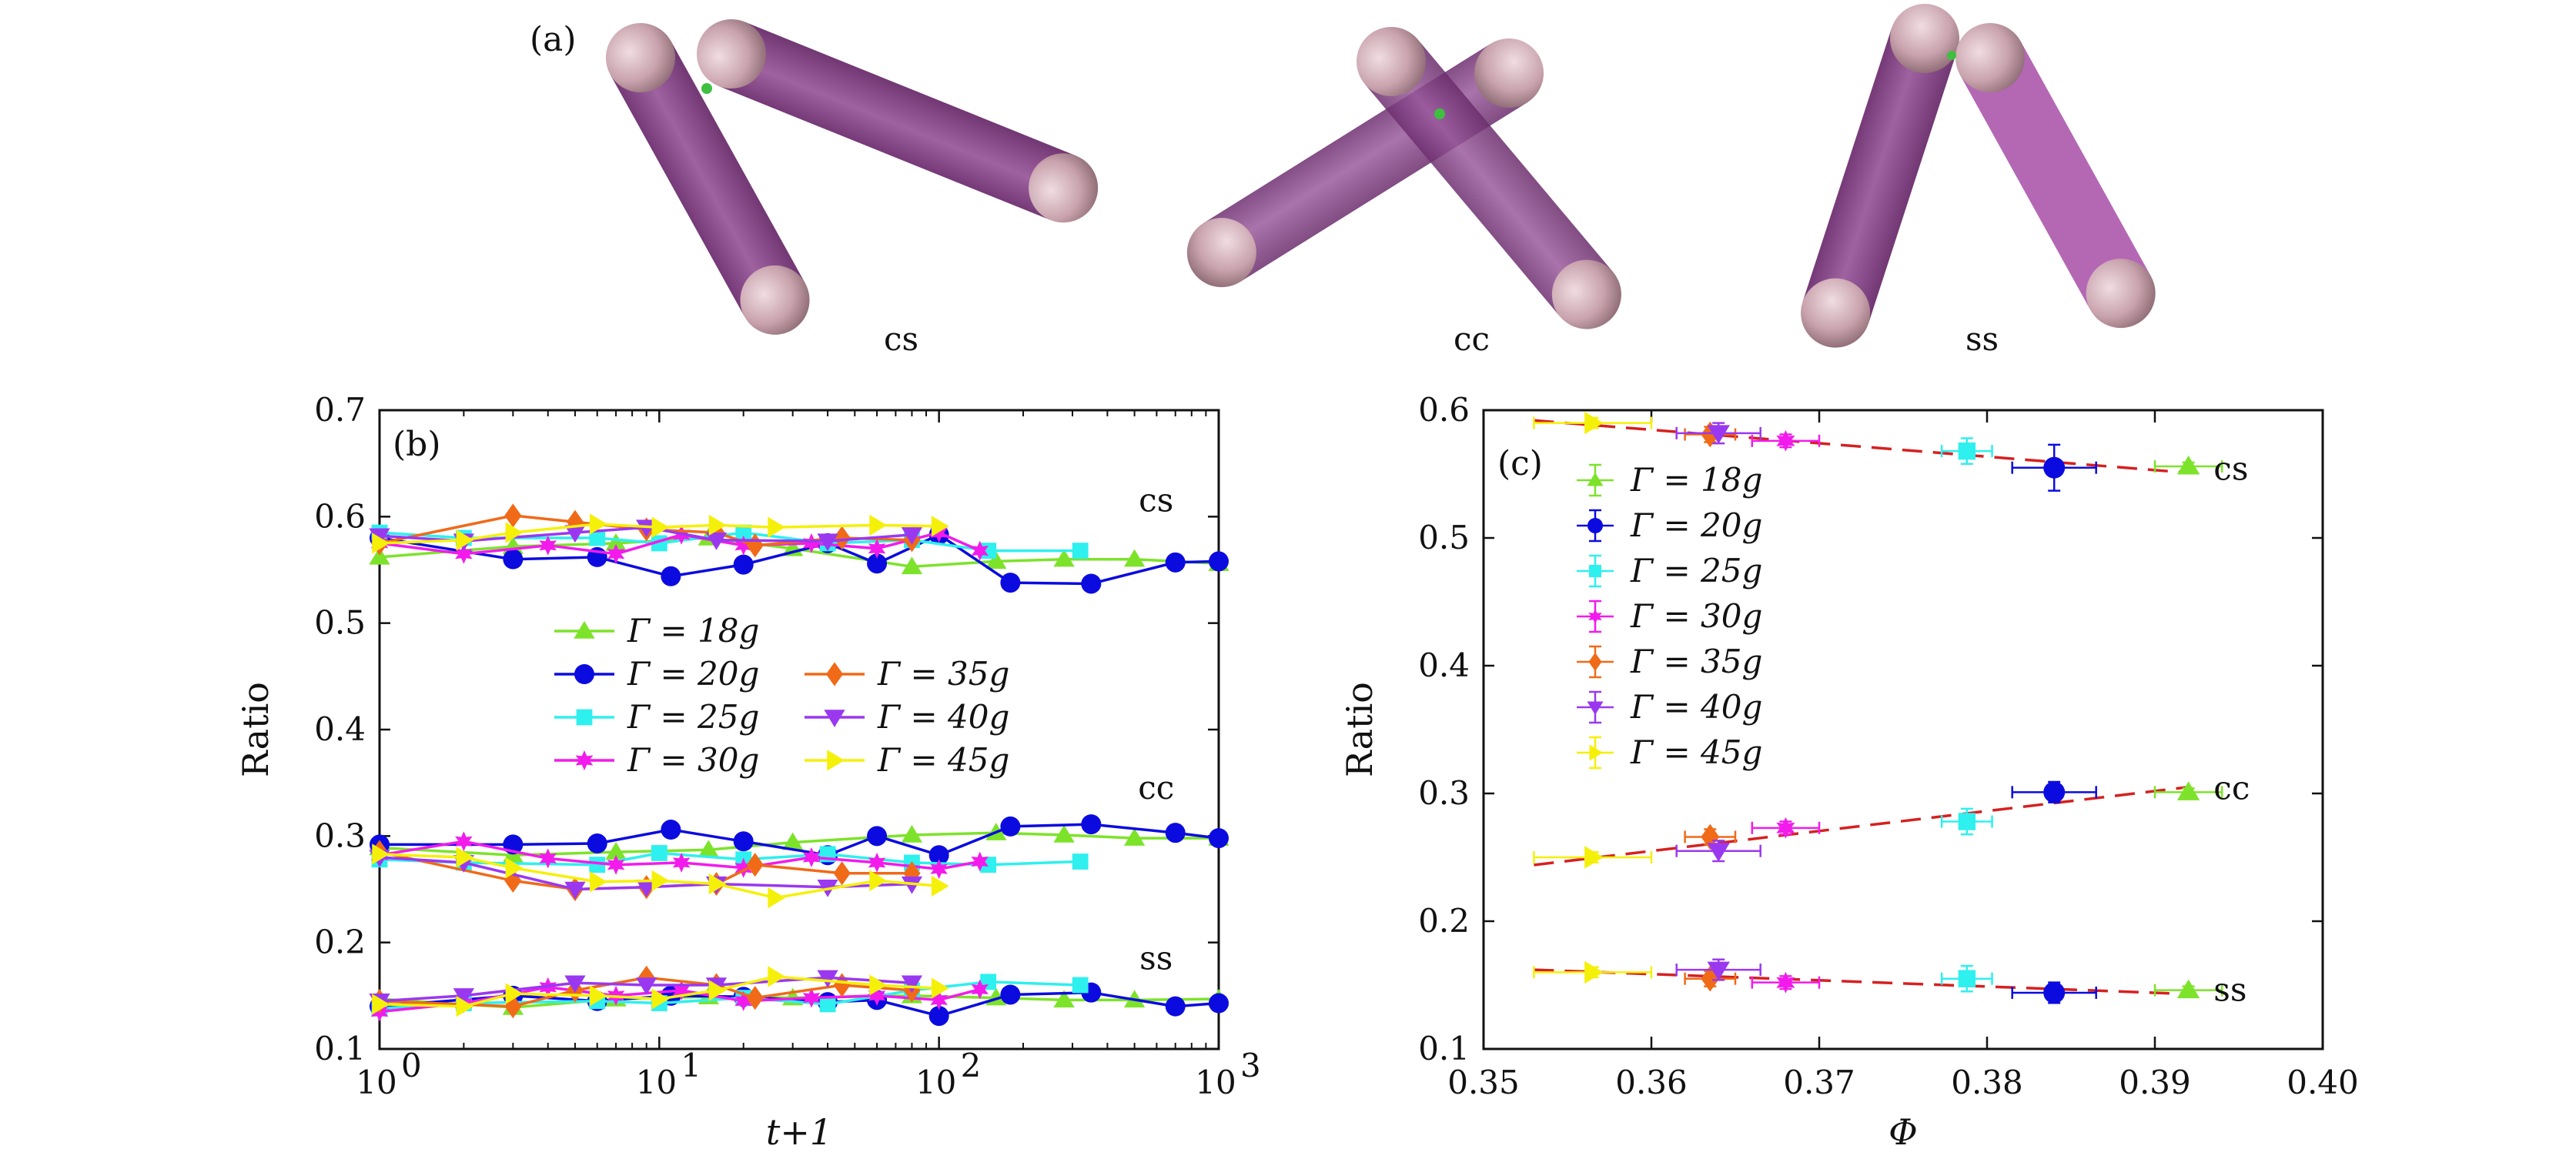 The width and height of the screenshot is (2576, 1159). What do you see at coordinates (1696, 661) in the screenshot?
I see `legend-label: Γ = 35g` at bounding box center [1696, 661].